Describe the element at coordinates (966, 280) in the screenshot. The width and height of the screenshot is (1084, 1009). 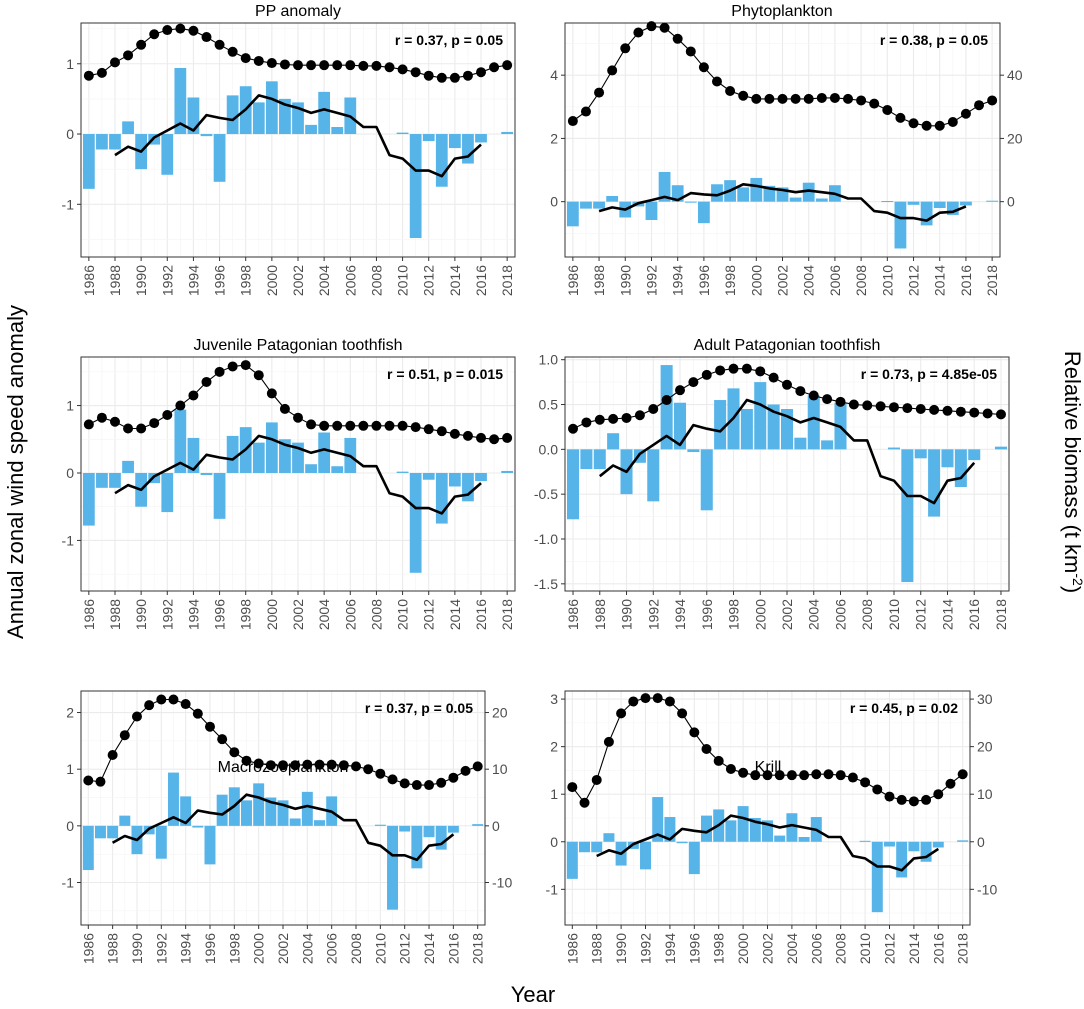
I see `x-tick-label: 2016` at that location.